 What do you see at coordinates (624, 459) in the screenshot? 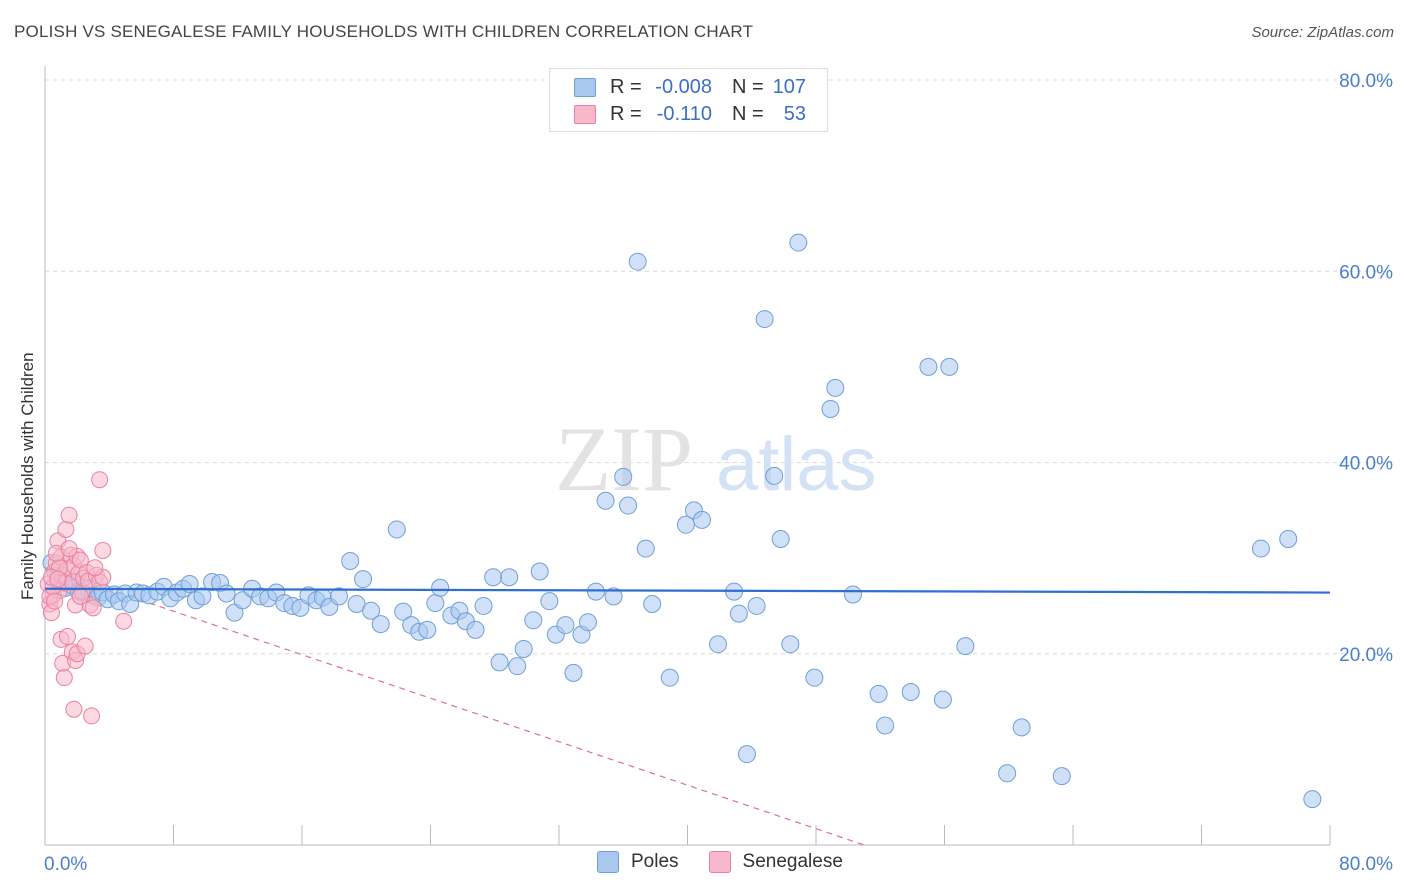
I see `watermark-zip: ZIP` at bounding box center [624, 459].